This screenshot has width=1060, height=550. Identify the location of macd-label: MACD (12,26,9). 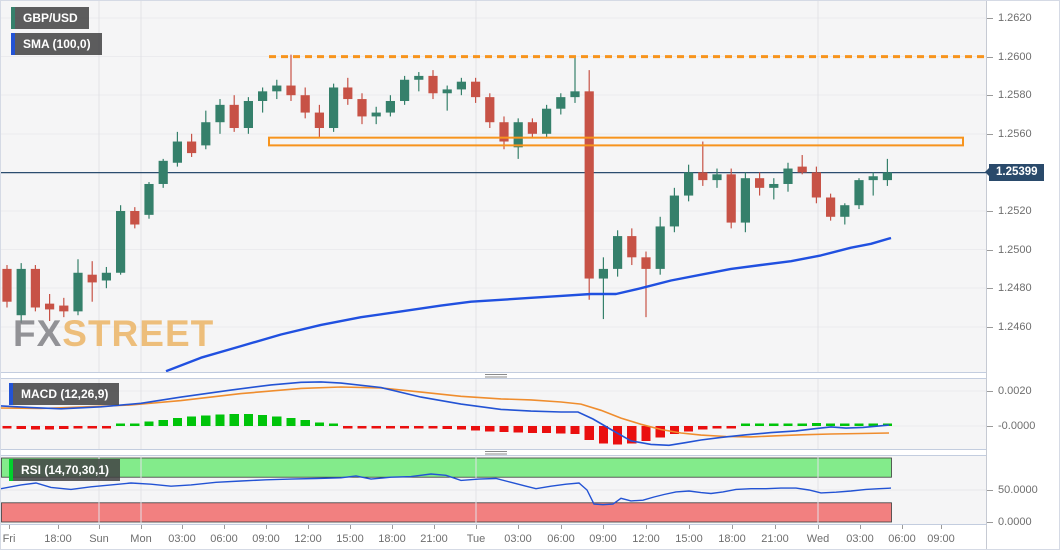
(65, 394).